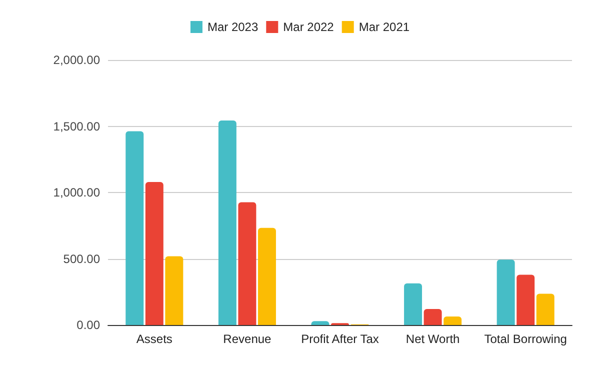  I want to click on y-tick-label: 0.00, so click(88, 325).